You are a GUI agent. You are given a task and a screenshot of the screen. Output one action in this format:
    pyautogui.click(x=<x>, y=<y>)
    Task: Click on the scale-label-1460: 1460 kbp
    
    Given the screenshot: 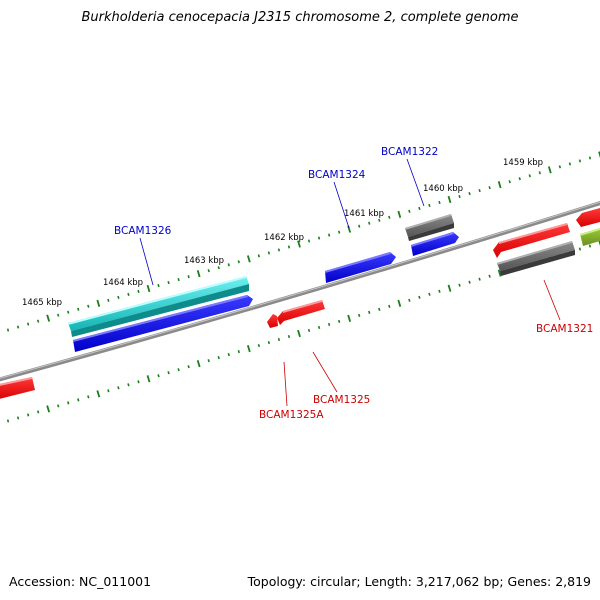 What is the action you would take?
    pyautogui.click(x=443, y=189)
    